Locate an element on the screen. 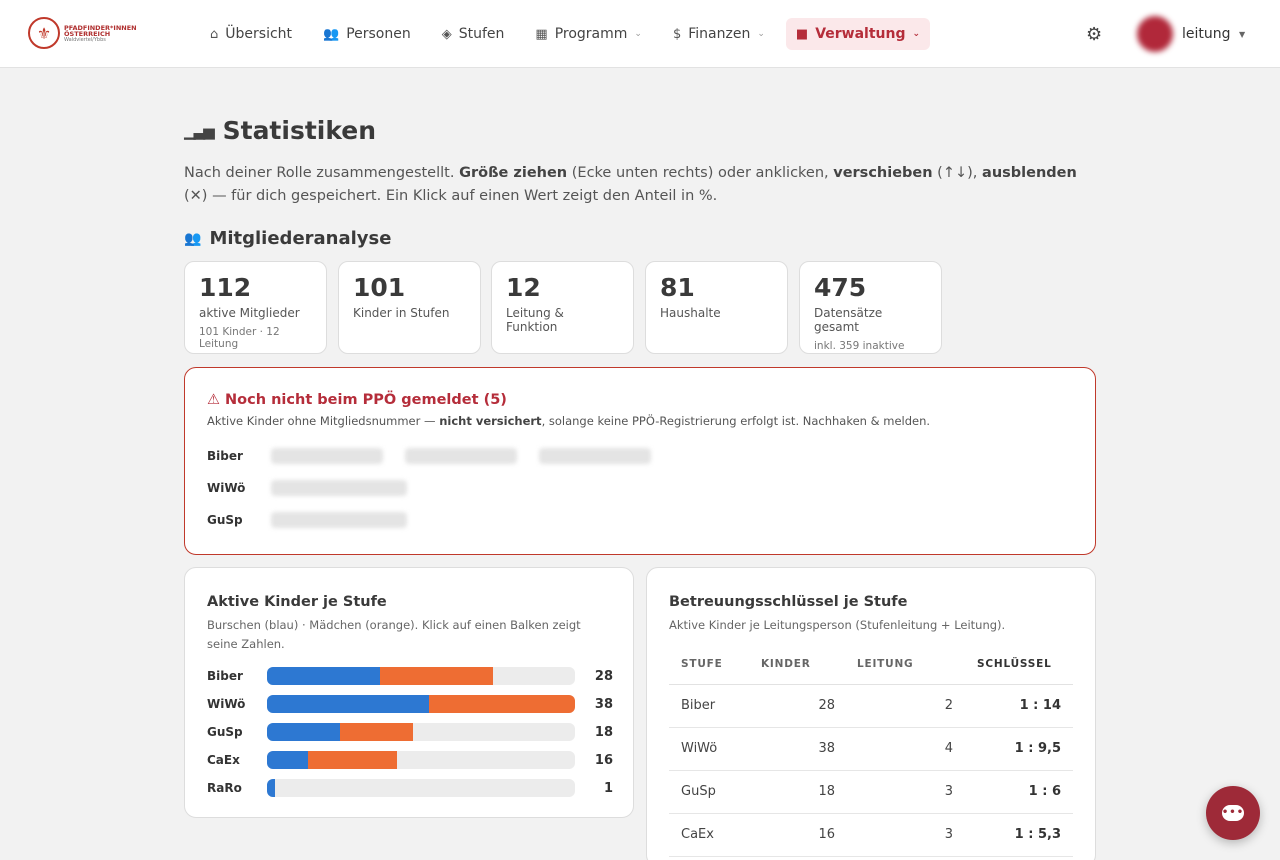 Image resolution: width=1280 pixels, height=860 pixels. cell-leitung: 3 is located at coordinates (894, 835).